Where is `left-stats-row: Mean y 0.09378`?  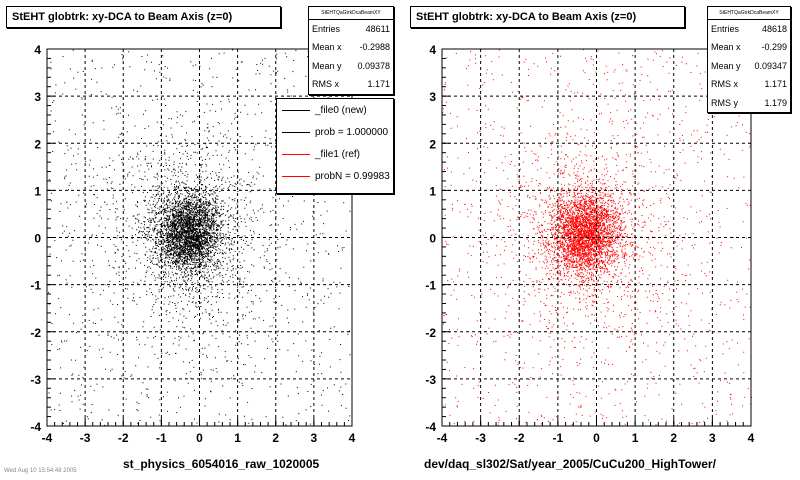
left-stats-row: Mean y 0.09378 is located at coordinates (351, 66).